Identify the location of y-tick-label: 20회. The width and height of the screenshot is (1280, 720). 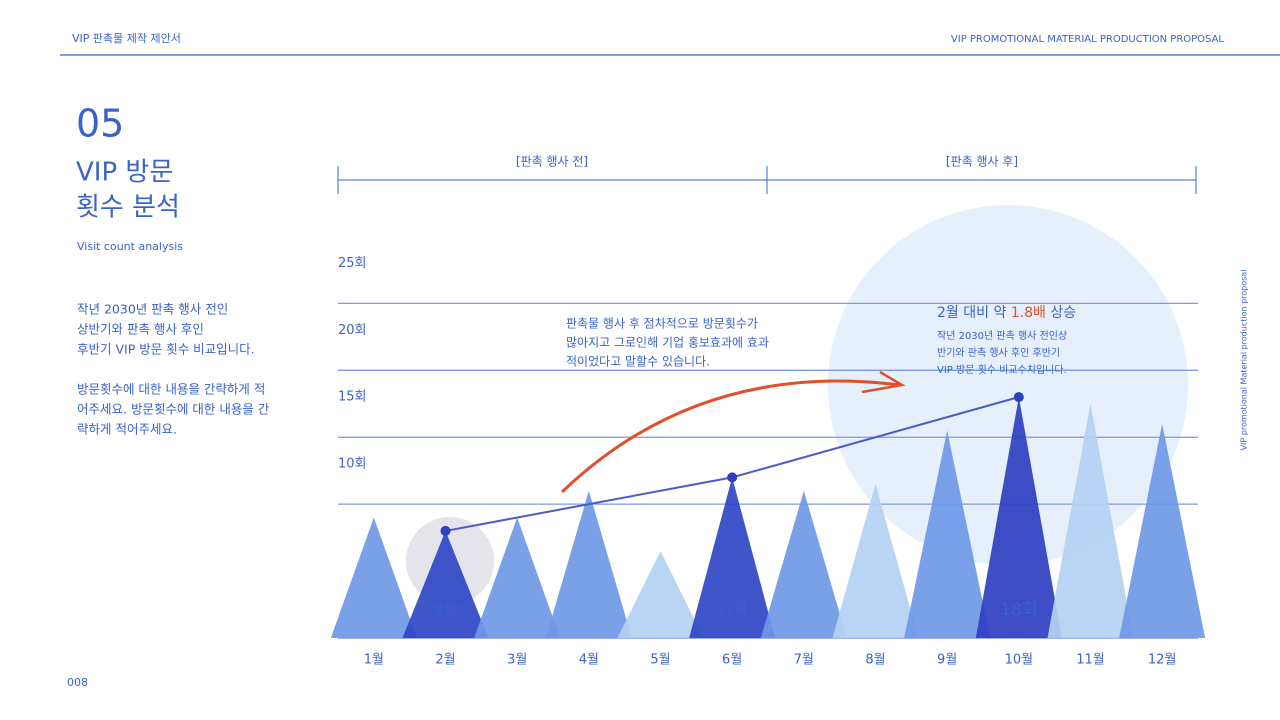
(352, 330).